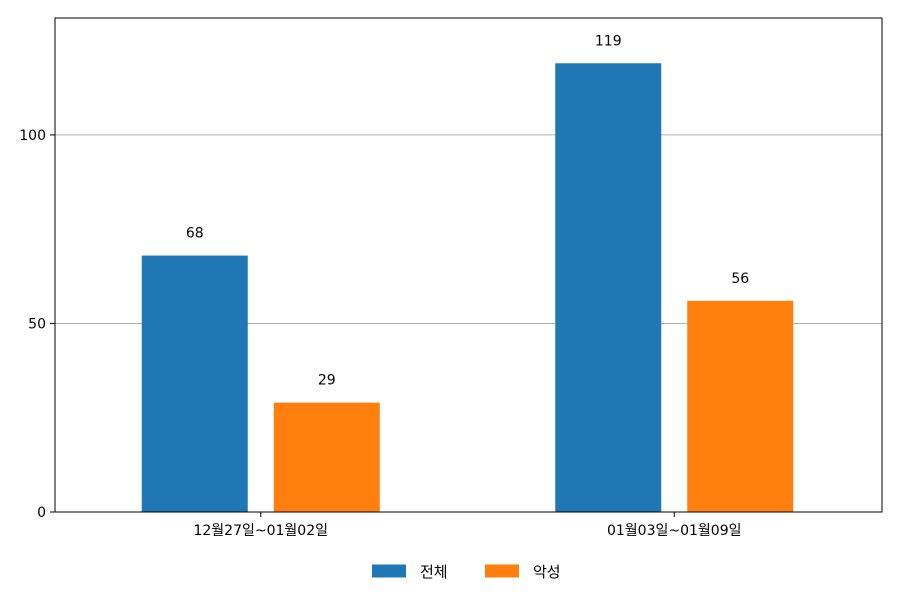  What do you see at coordinates (434, 572) in the screenshot?
I see `legend-label: 전체` at bounding box center [434, 572].